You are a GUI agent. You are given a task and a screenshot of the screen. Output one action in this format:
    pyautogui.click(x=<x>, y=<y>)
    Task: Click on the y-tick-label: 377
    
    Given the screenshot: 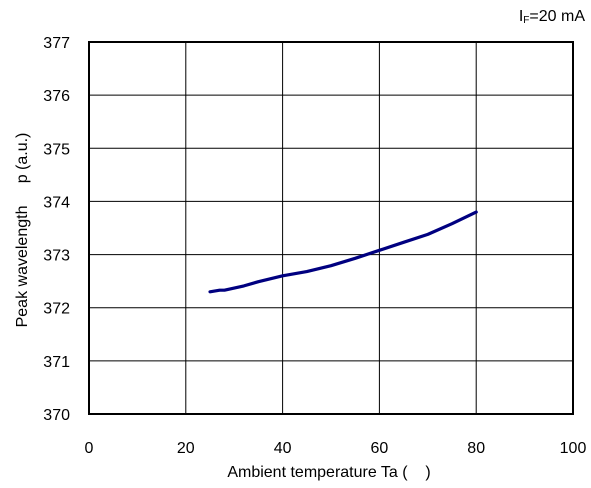 What is the action you would take?
    pyautogui.click(x=56, y=43)
    